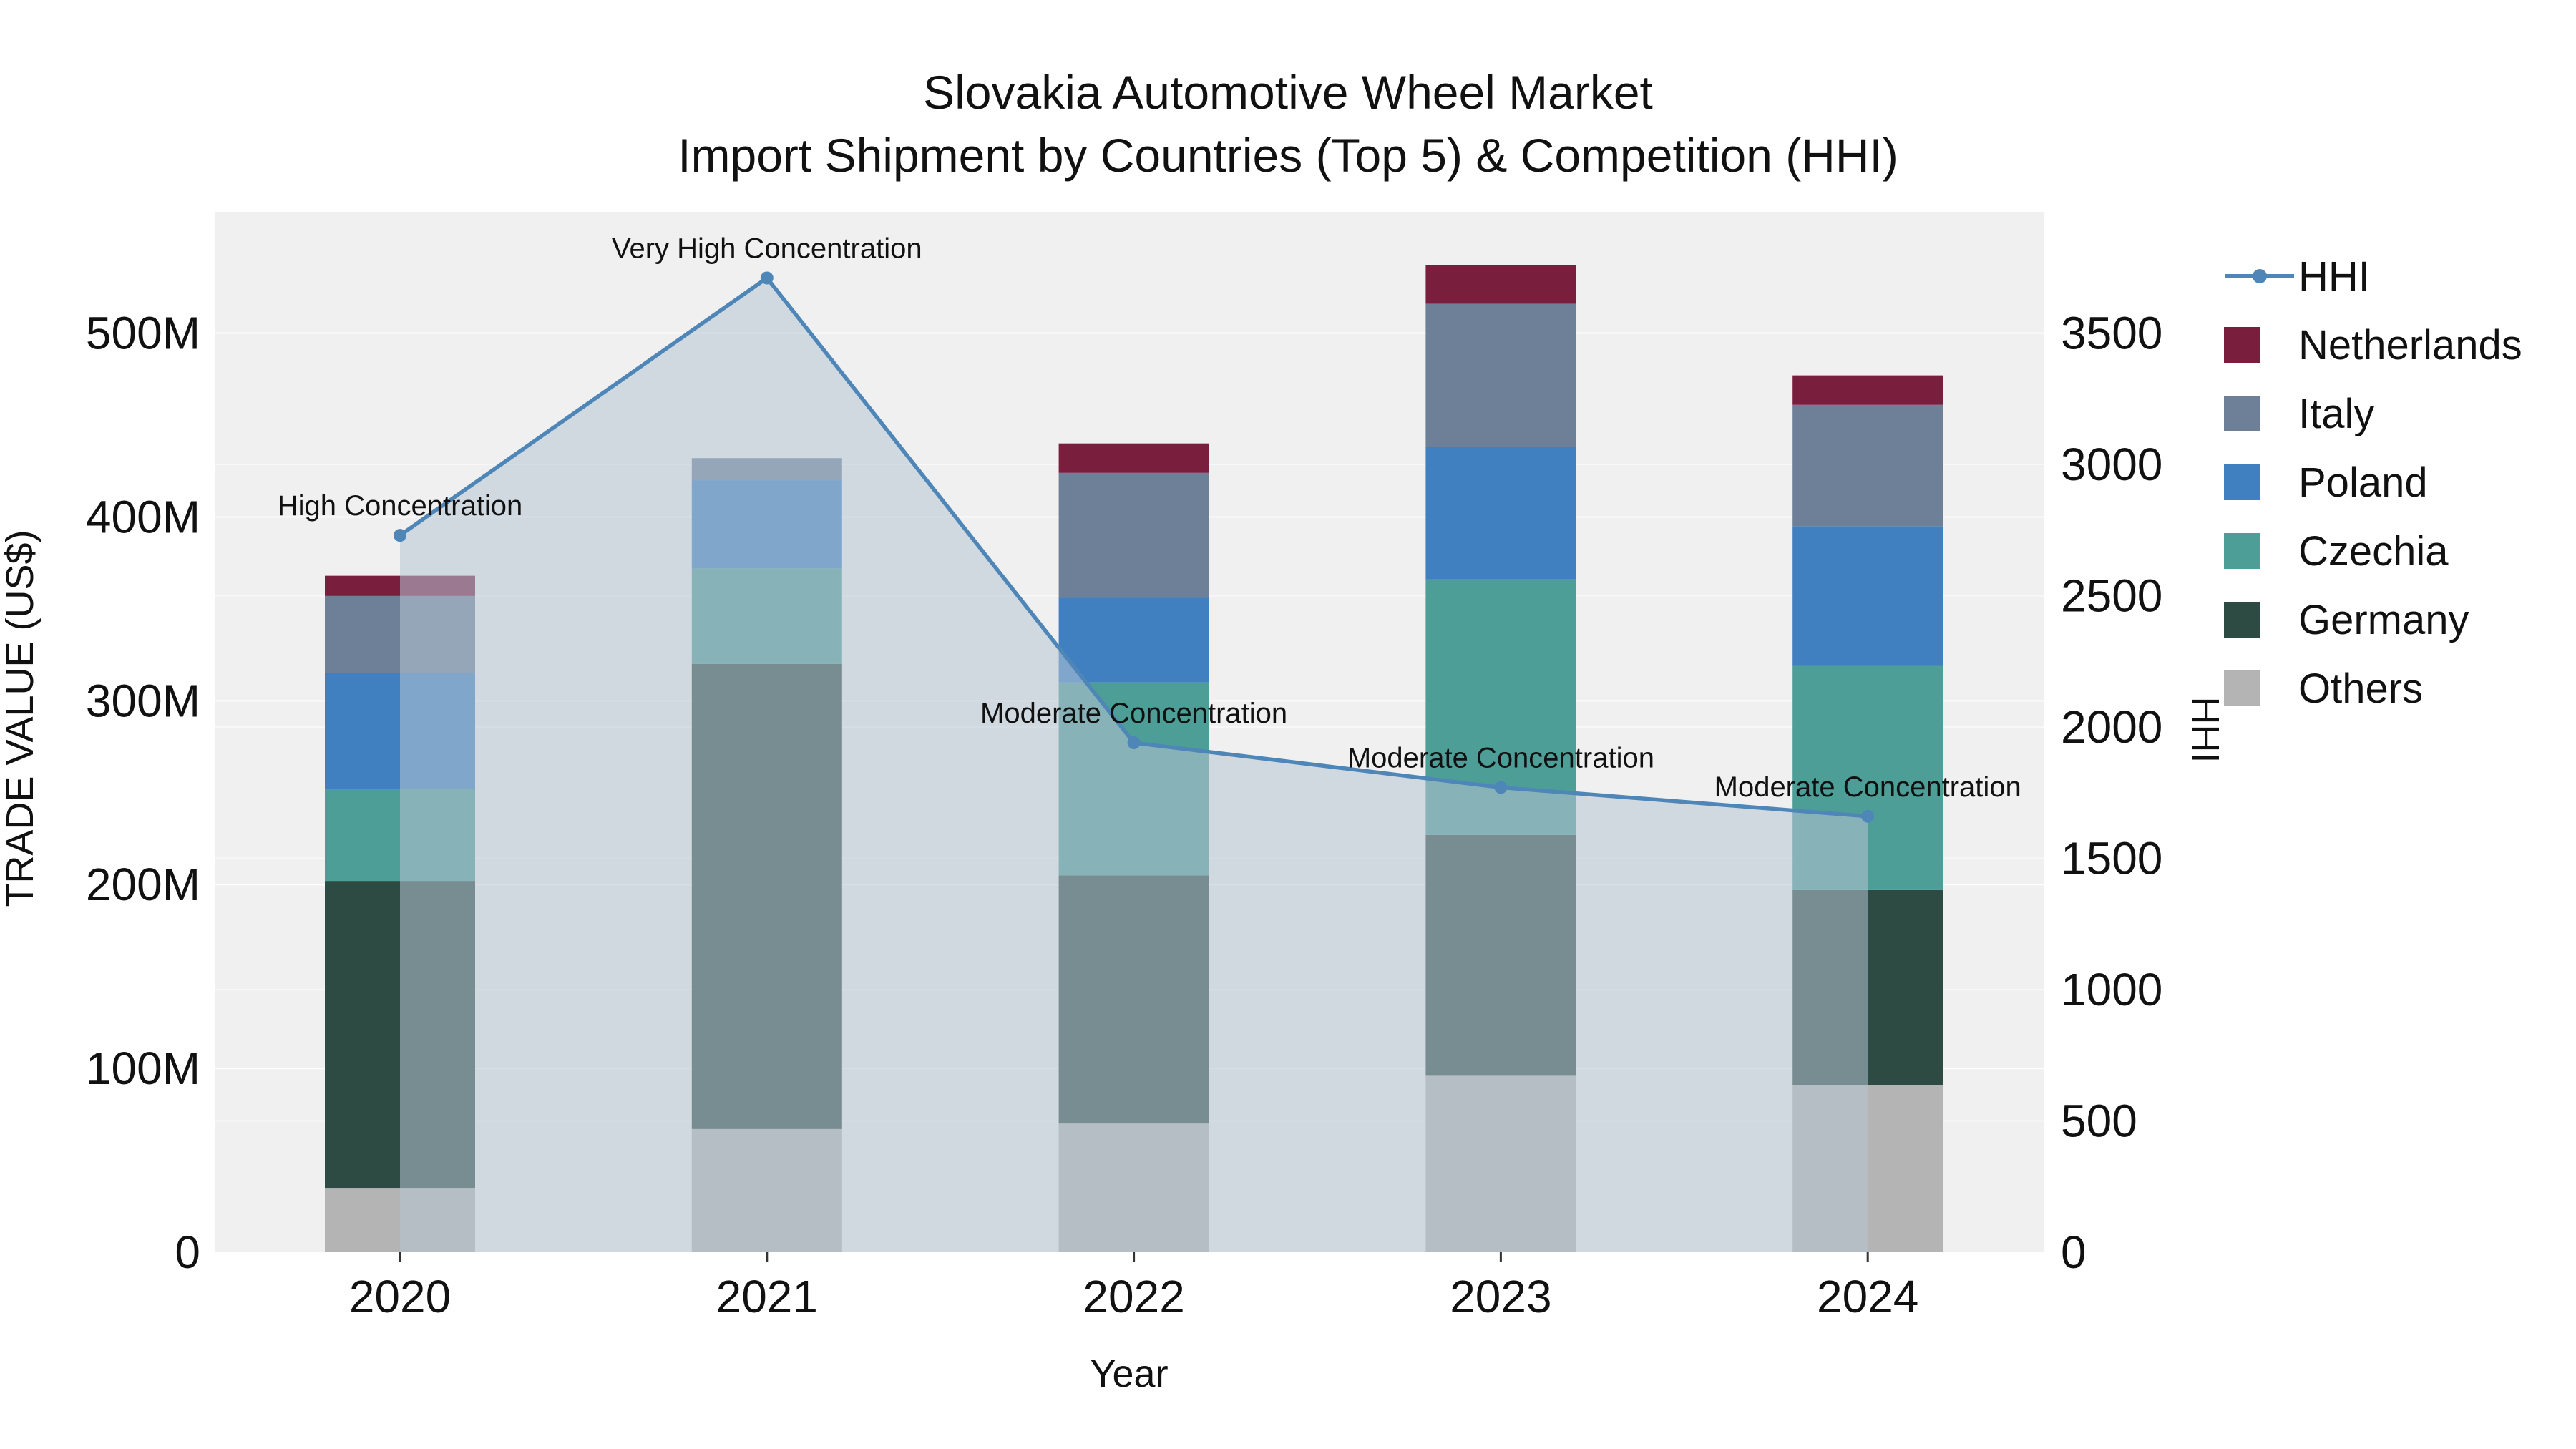  I want to click on bar-segment-poland-2022, so click(1133, 640).